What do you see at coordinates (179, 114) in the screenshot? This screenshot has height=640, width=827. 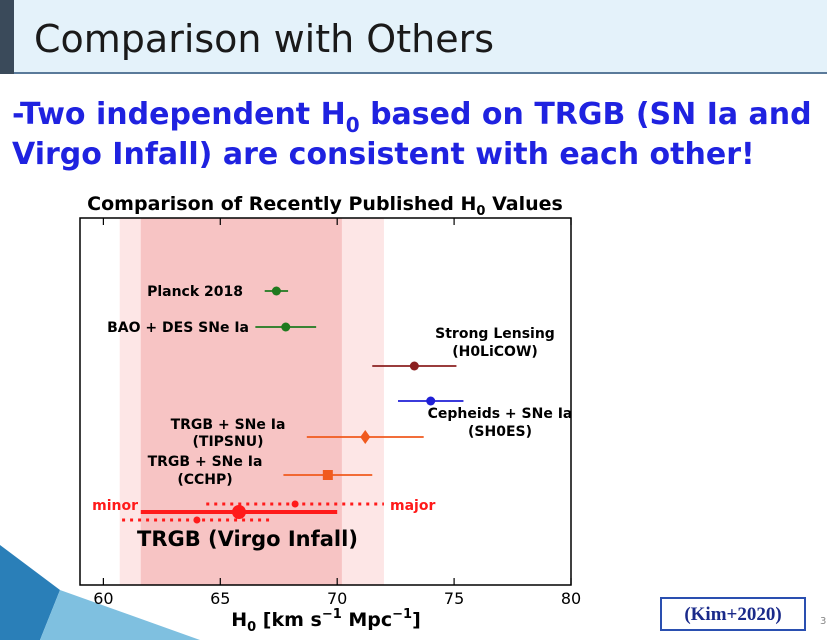 I see `bullet-text: -Two independent H` at bounding box center [179, 114].